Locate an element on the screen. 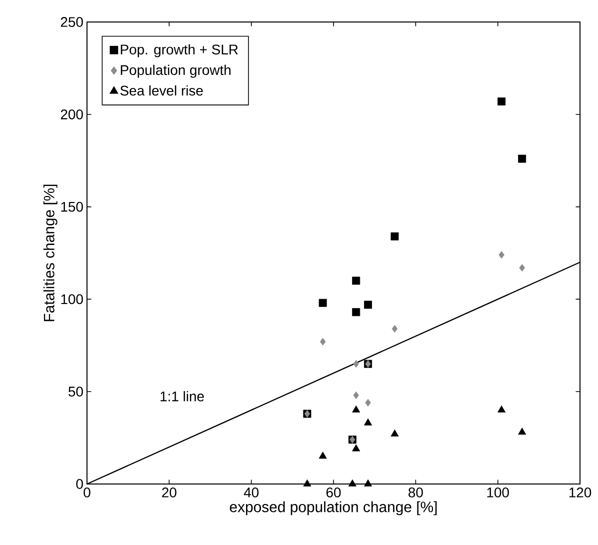 This screenshot has width=598, height=545. x-tick-label: 0 is located at coordinates (87, 493).